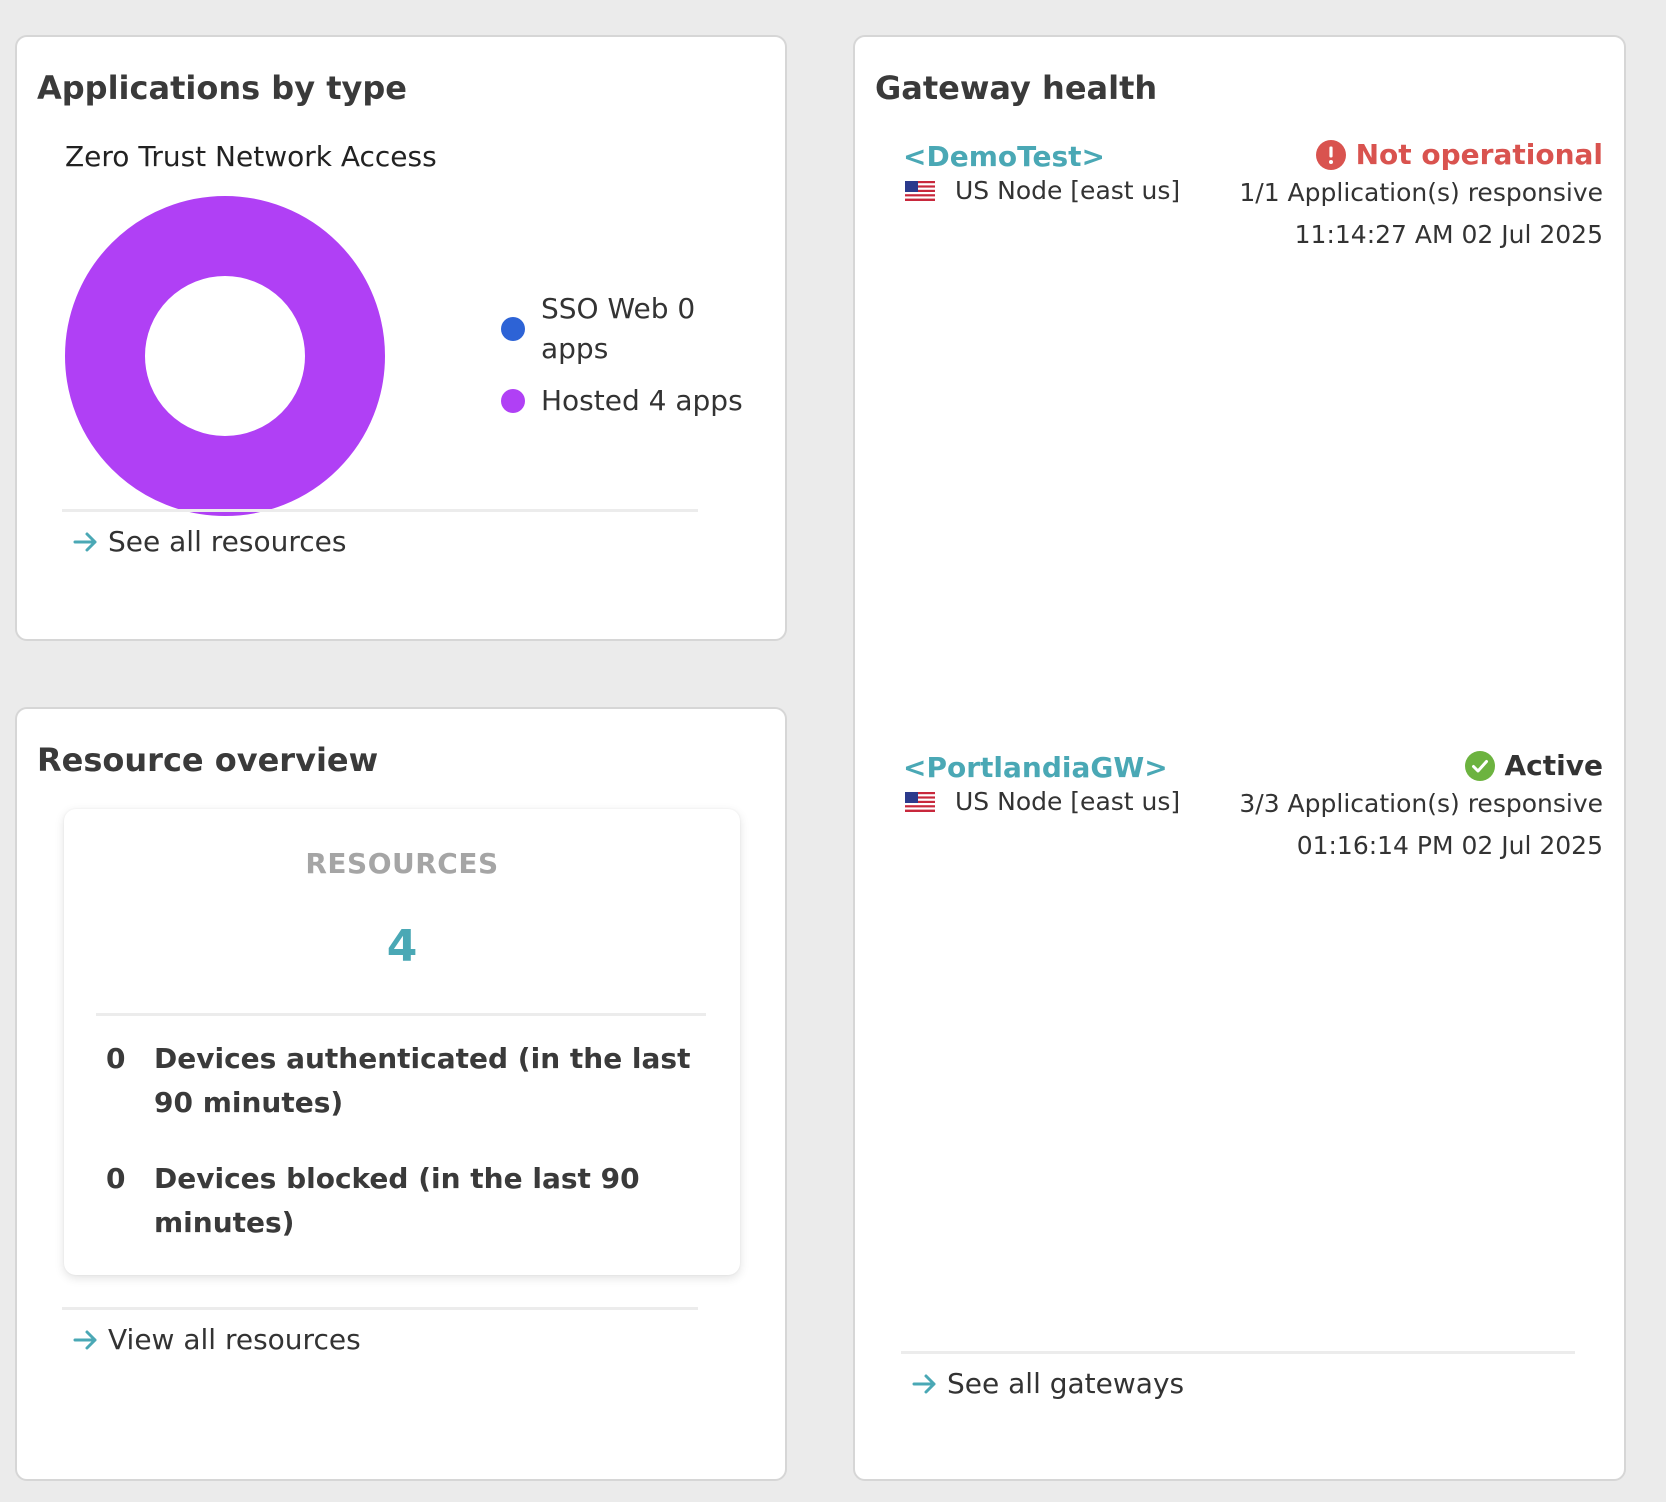 Image resolution: width=1666 pixels, height=1502 pixels. I want to click on gateway-timestamp: 11:14:27 AM 02 Jul 2025, so click(1448, 234).